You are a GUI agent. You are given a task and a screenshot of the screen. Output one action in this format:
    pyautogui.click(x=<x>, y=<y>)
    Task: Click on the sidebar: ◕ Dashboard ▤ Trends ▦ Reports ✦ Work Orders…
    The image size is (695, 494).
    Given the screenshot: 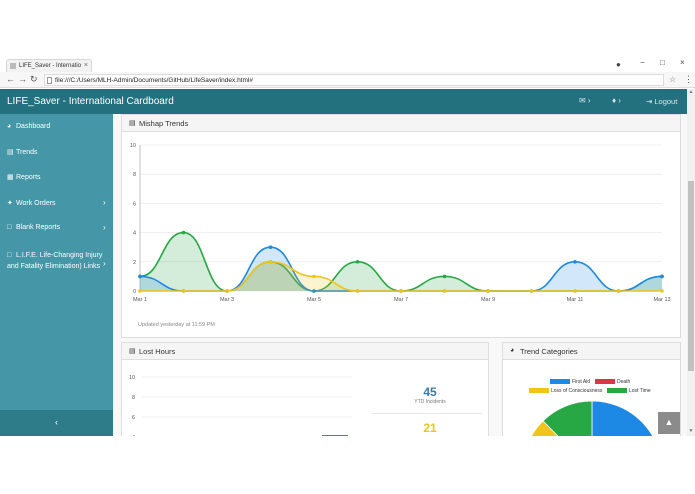 What is the action you would take?
    pyautogui.click(x=56, y=275)
    